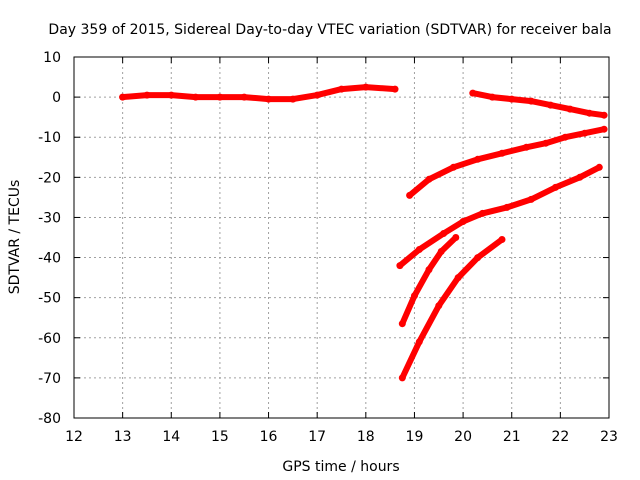  What do you see at coordinates (56, 98) in the screenshot?
I see `y-tick-label: 0` at bounding box center [56, 98].